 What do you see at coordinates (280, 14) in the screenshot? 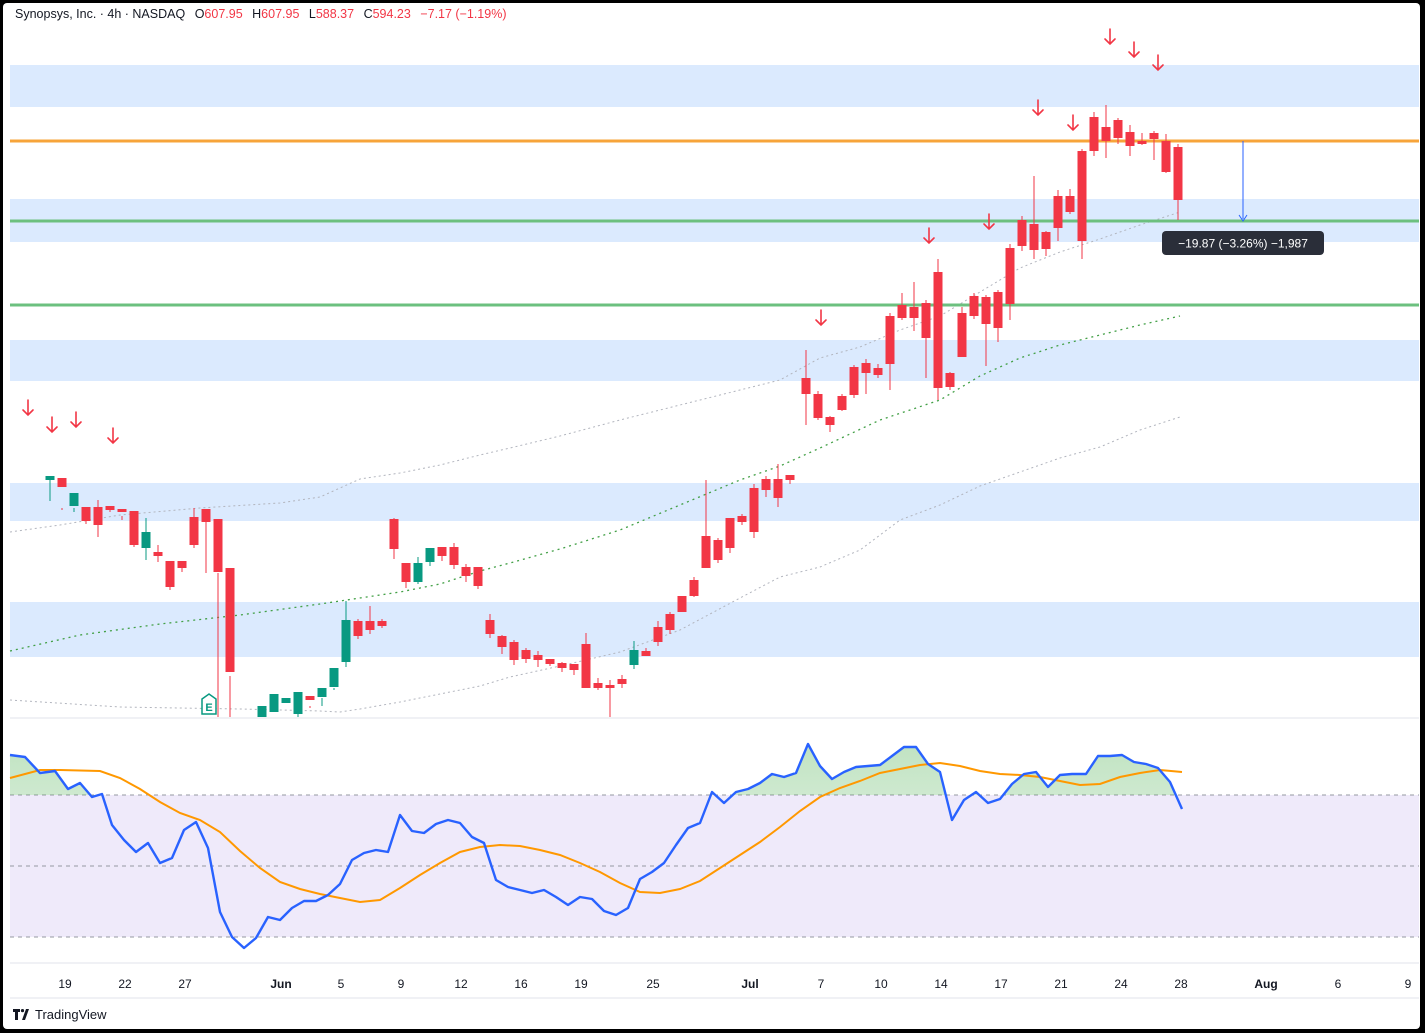
I see `high-value: 607.95` at bounding box center [280, 14].